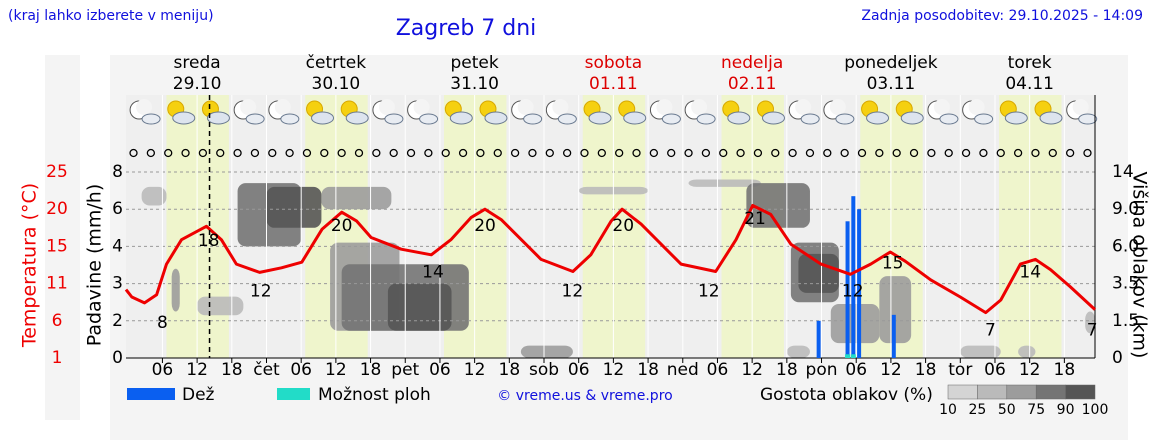  Describe the element at coordinates (752, 84) in the screenshot. I see `day-date: 02.11` at that location.